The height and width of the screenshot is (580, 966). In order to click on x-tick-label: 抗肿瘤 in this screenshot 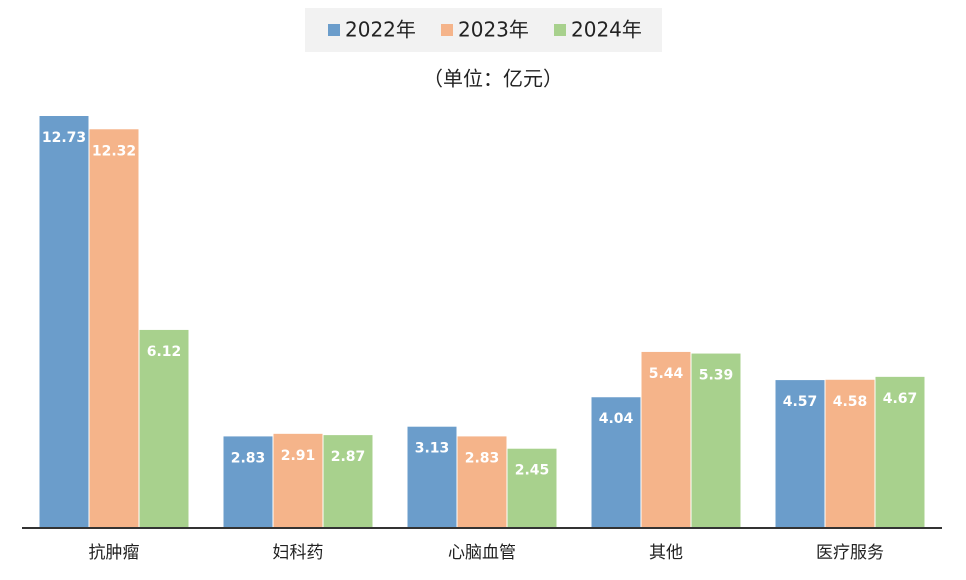, I will do `click(114, 553)`.